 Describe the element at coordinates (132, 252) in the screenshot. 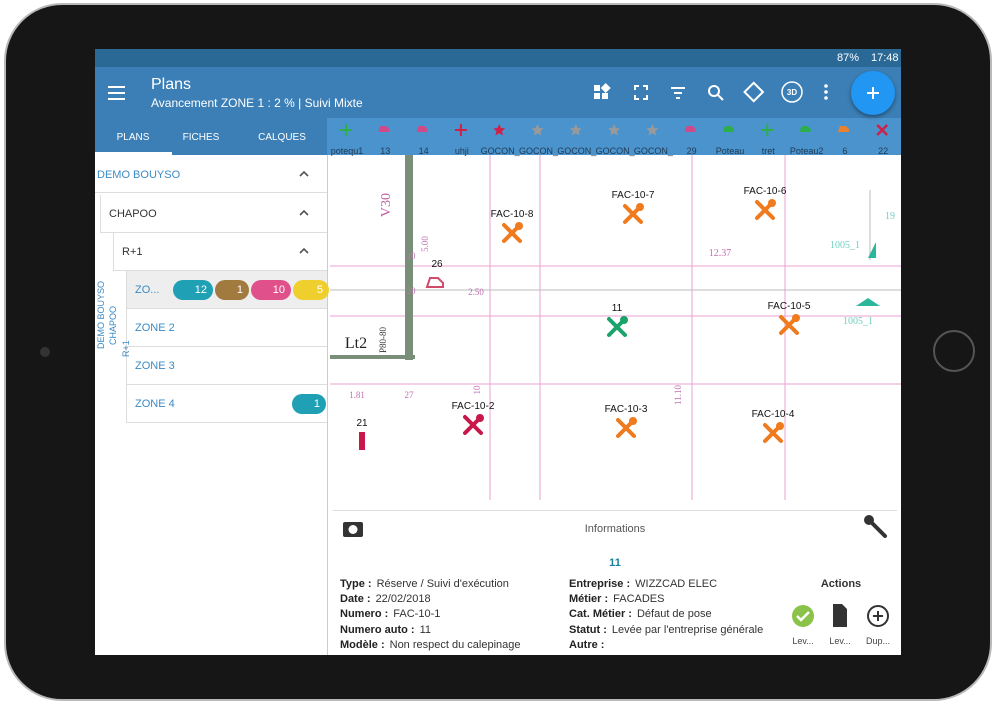

I see `tree-level: R+1` at that location.